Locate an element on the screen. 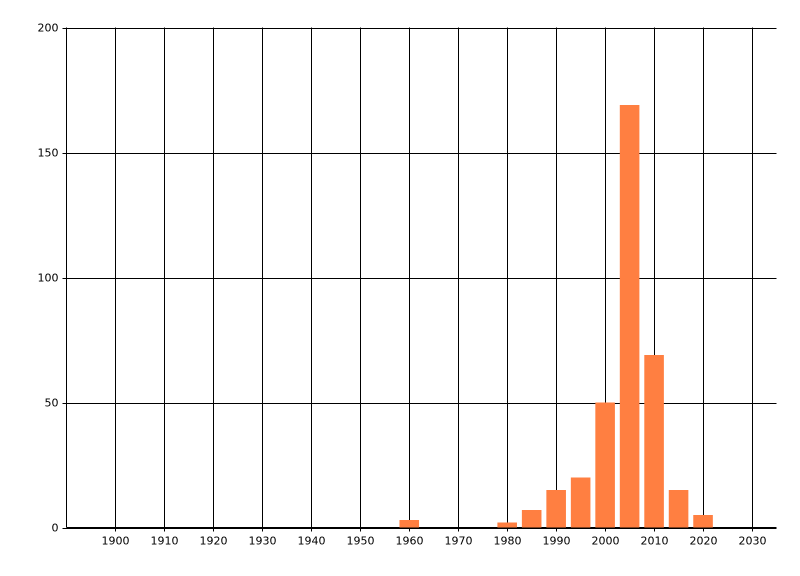 Image resolution: width=800 pixels, height=576 pixels. x-tick-label: 2020 is located at coordinates (704, 541).